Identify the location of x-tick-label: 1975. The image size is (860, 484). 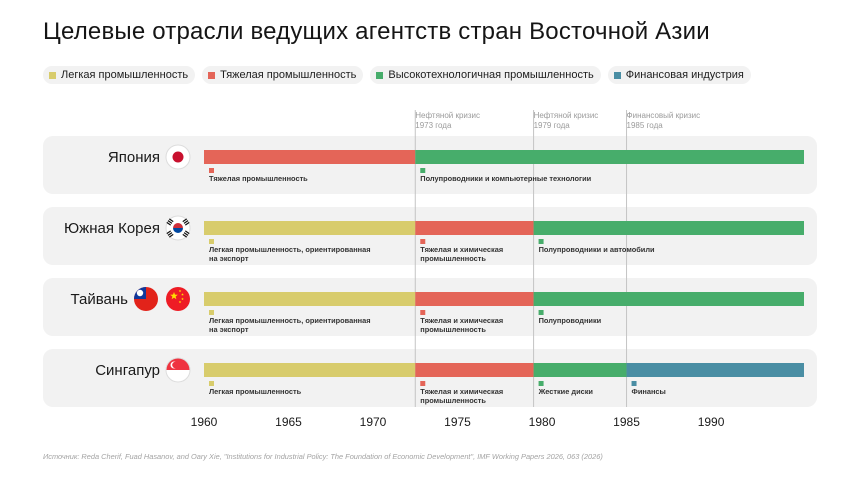
(457, 422).